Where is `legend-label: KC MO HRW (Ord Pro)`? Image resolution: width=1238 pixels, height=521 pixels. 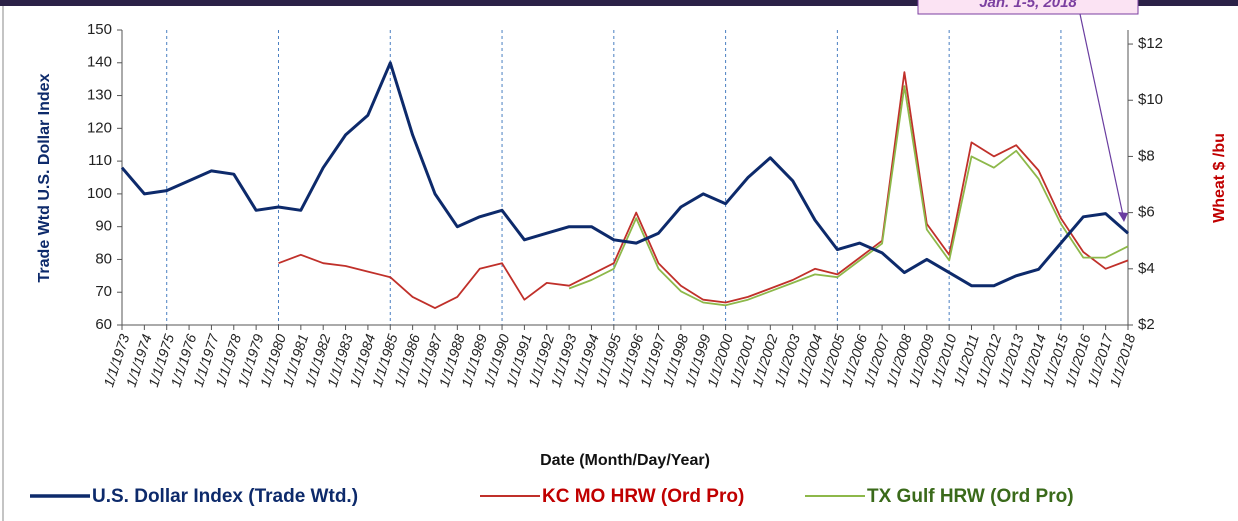
legend-label: KC MO HRW (Ord Pro) is located at coordinates (643, 496).